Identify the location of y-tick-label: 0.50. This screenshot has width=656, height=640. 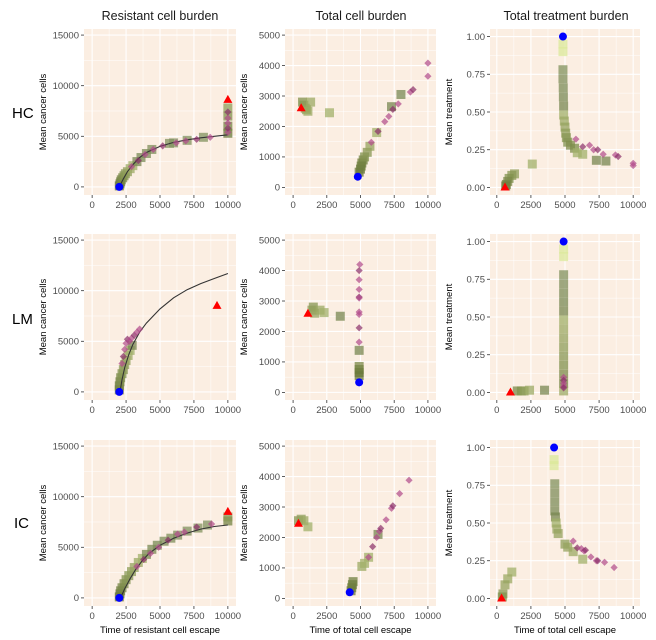
(476, 112).